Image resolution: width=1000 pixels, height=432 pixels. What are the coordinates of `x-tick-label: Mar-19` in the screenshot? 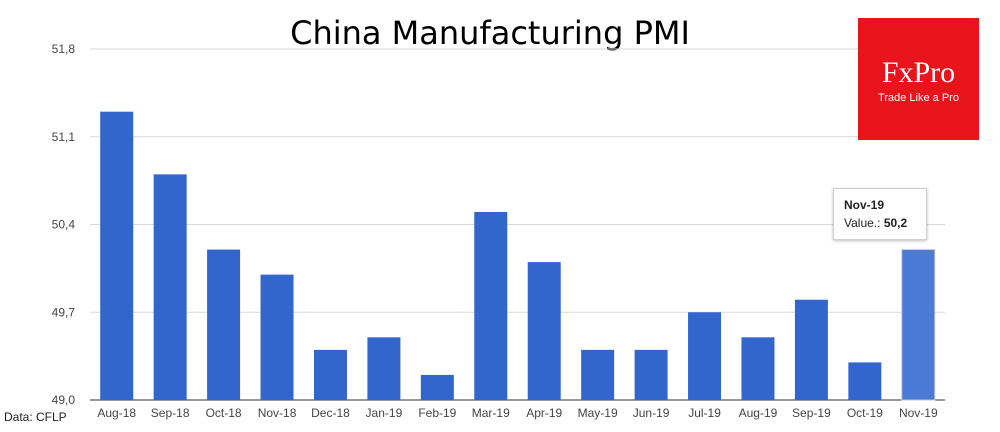 It's located at (491, 413).